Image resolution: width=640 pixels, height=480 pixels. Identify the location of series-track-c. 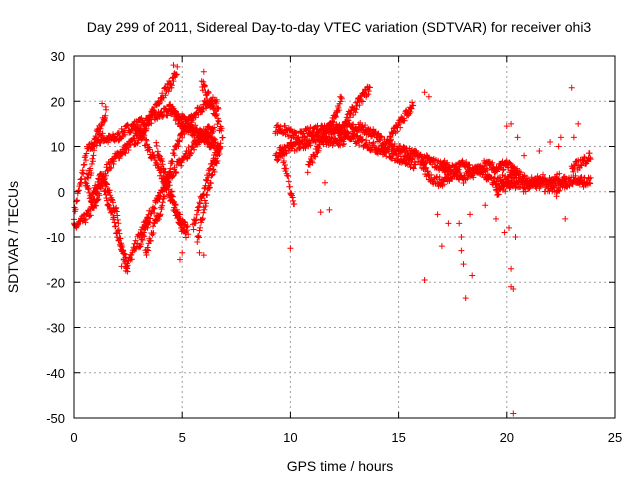
(117, 220).